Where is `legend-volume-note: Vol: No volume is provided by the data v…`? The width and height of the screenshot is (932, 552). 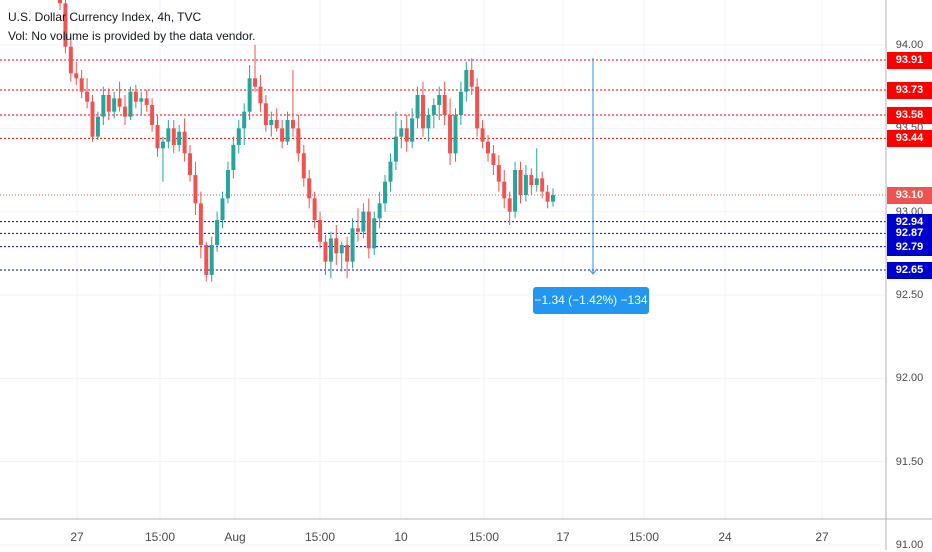
legend-volume-note: Vol: No volume is provided by the data v… is located at coordinates (132, 36).